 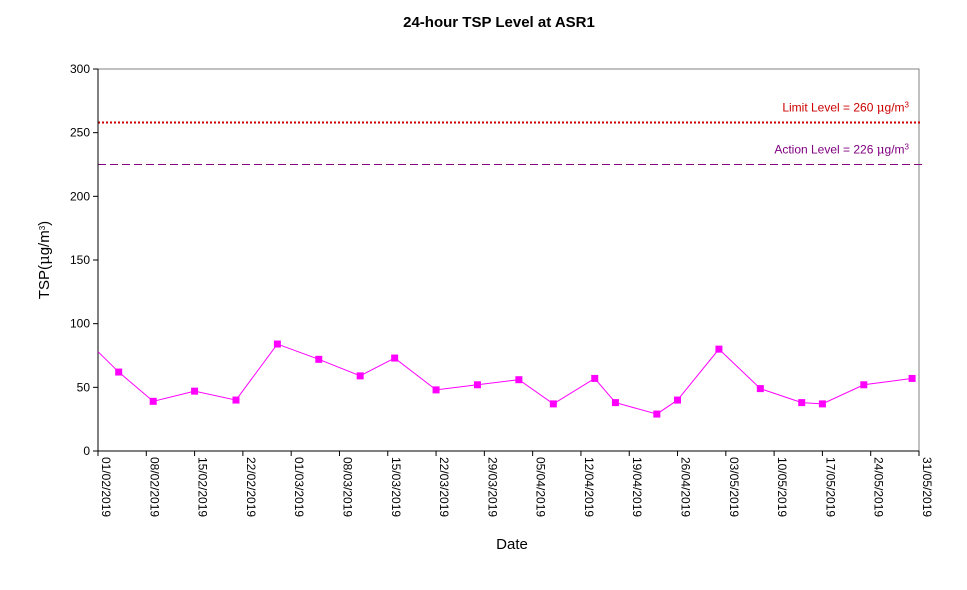 I want to click on y-tick-label: 100, so click(x=80, y=324).